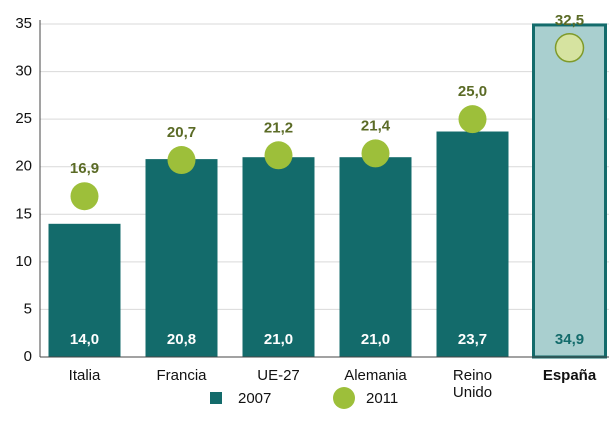  What do you see at coordinates (28, 308) in the screenshot?
I see `y-tick-label: 5` at bounding box center [28, 308].